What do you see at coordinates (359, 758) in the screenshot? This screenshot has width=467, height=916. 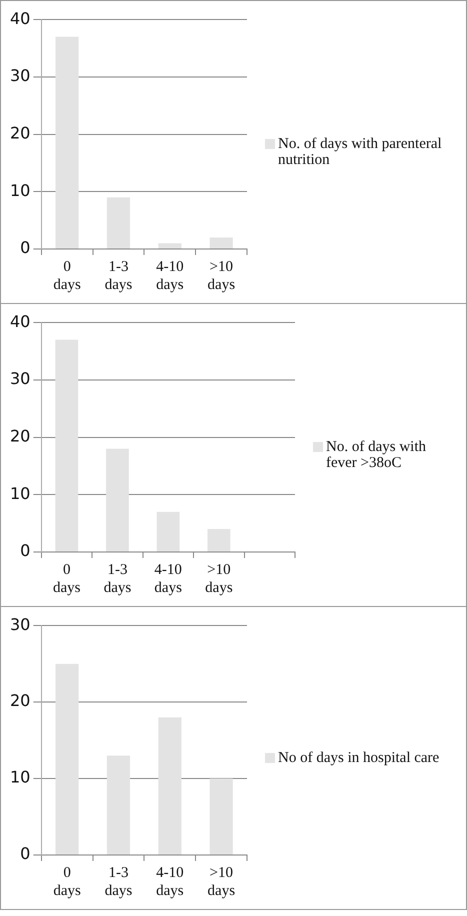 I see `legend-label: No of days in hospital care` at bounding box center [359, 758].